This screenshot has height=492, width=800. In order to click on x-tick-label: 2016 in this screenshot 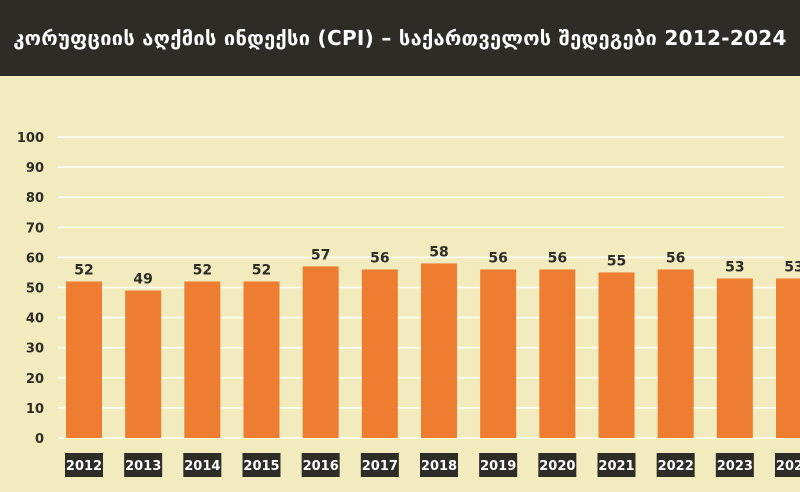, I will do `click(321, 466)`.